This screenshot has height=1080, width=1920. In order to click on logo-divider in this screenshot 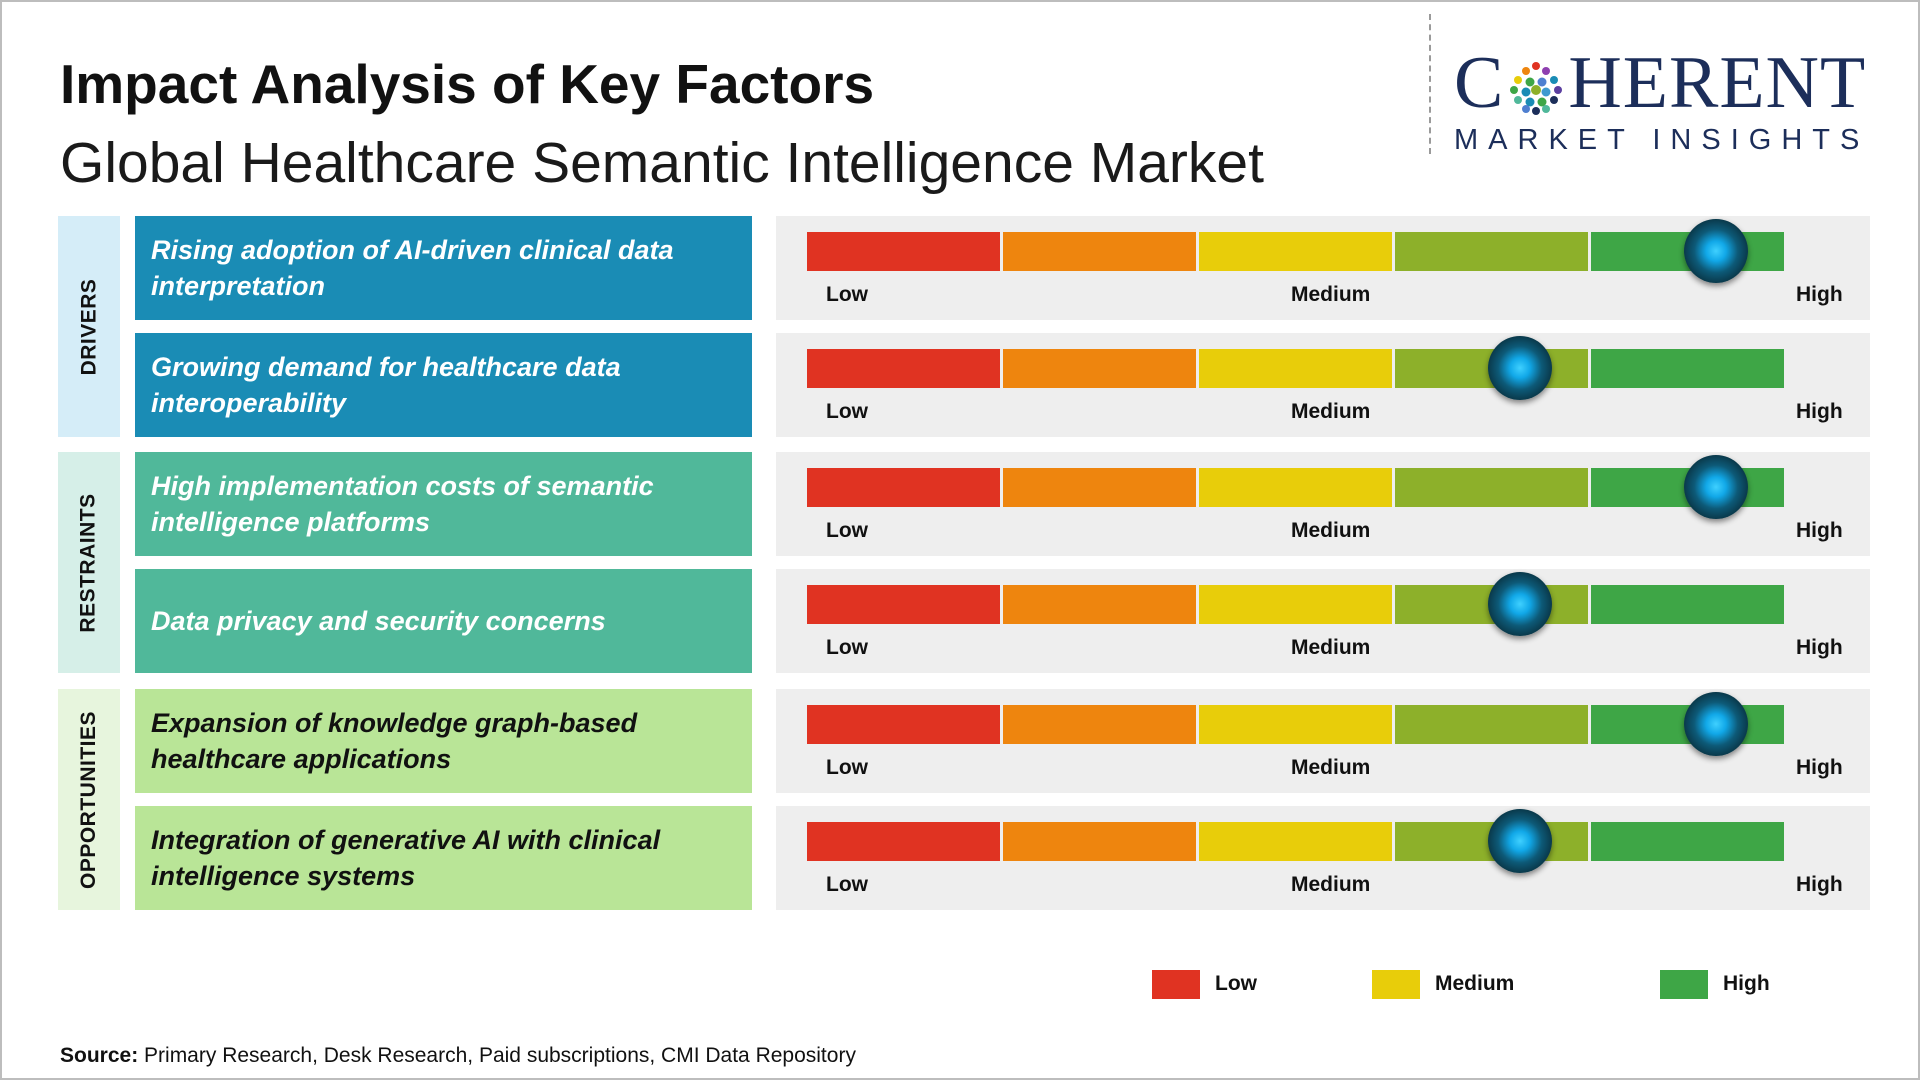, I will do `click(1430, 84)`.